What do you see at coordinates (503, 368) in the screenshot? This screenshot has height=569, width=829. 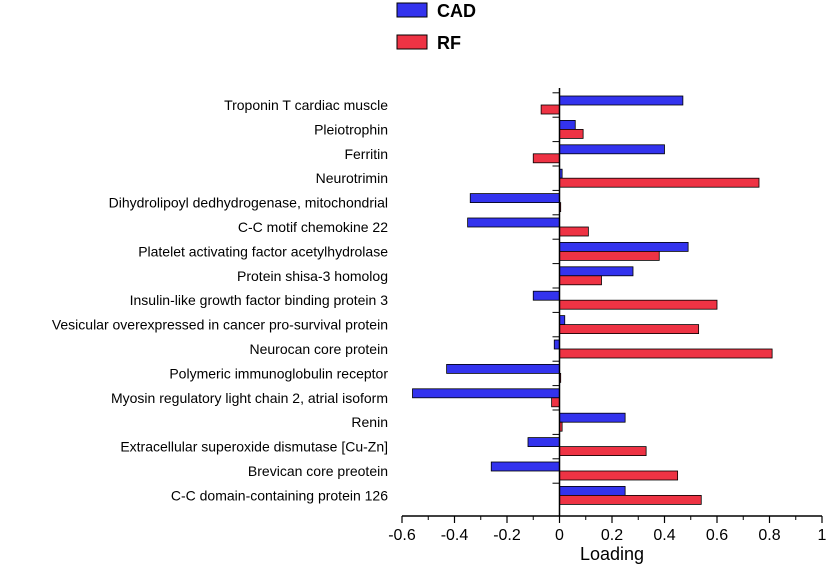 I see `bar-cad-polymeric-immunoglobulin-receptor` at bounding box center [503, 368].